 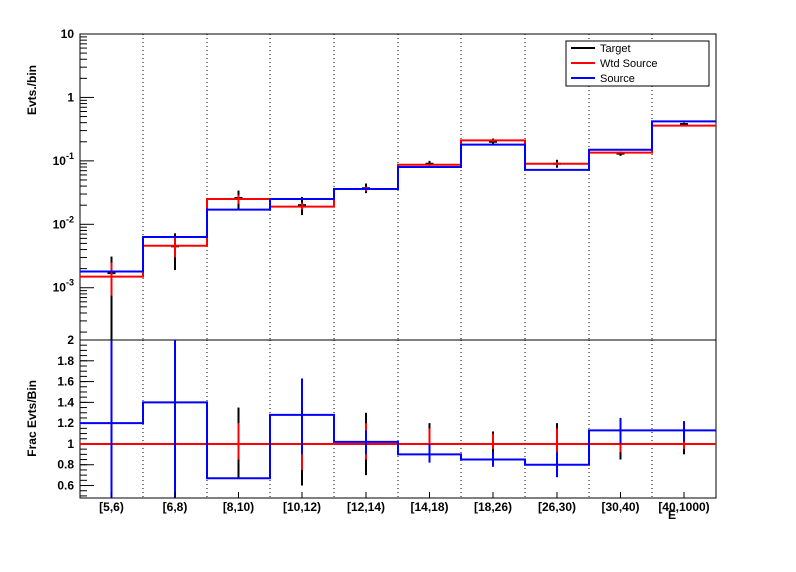 I want to click on legend-label: Wtd Source, so click(x=628, y=64).